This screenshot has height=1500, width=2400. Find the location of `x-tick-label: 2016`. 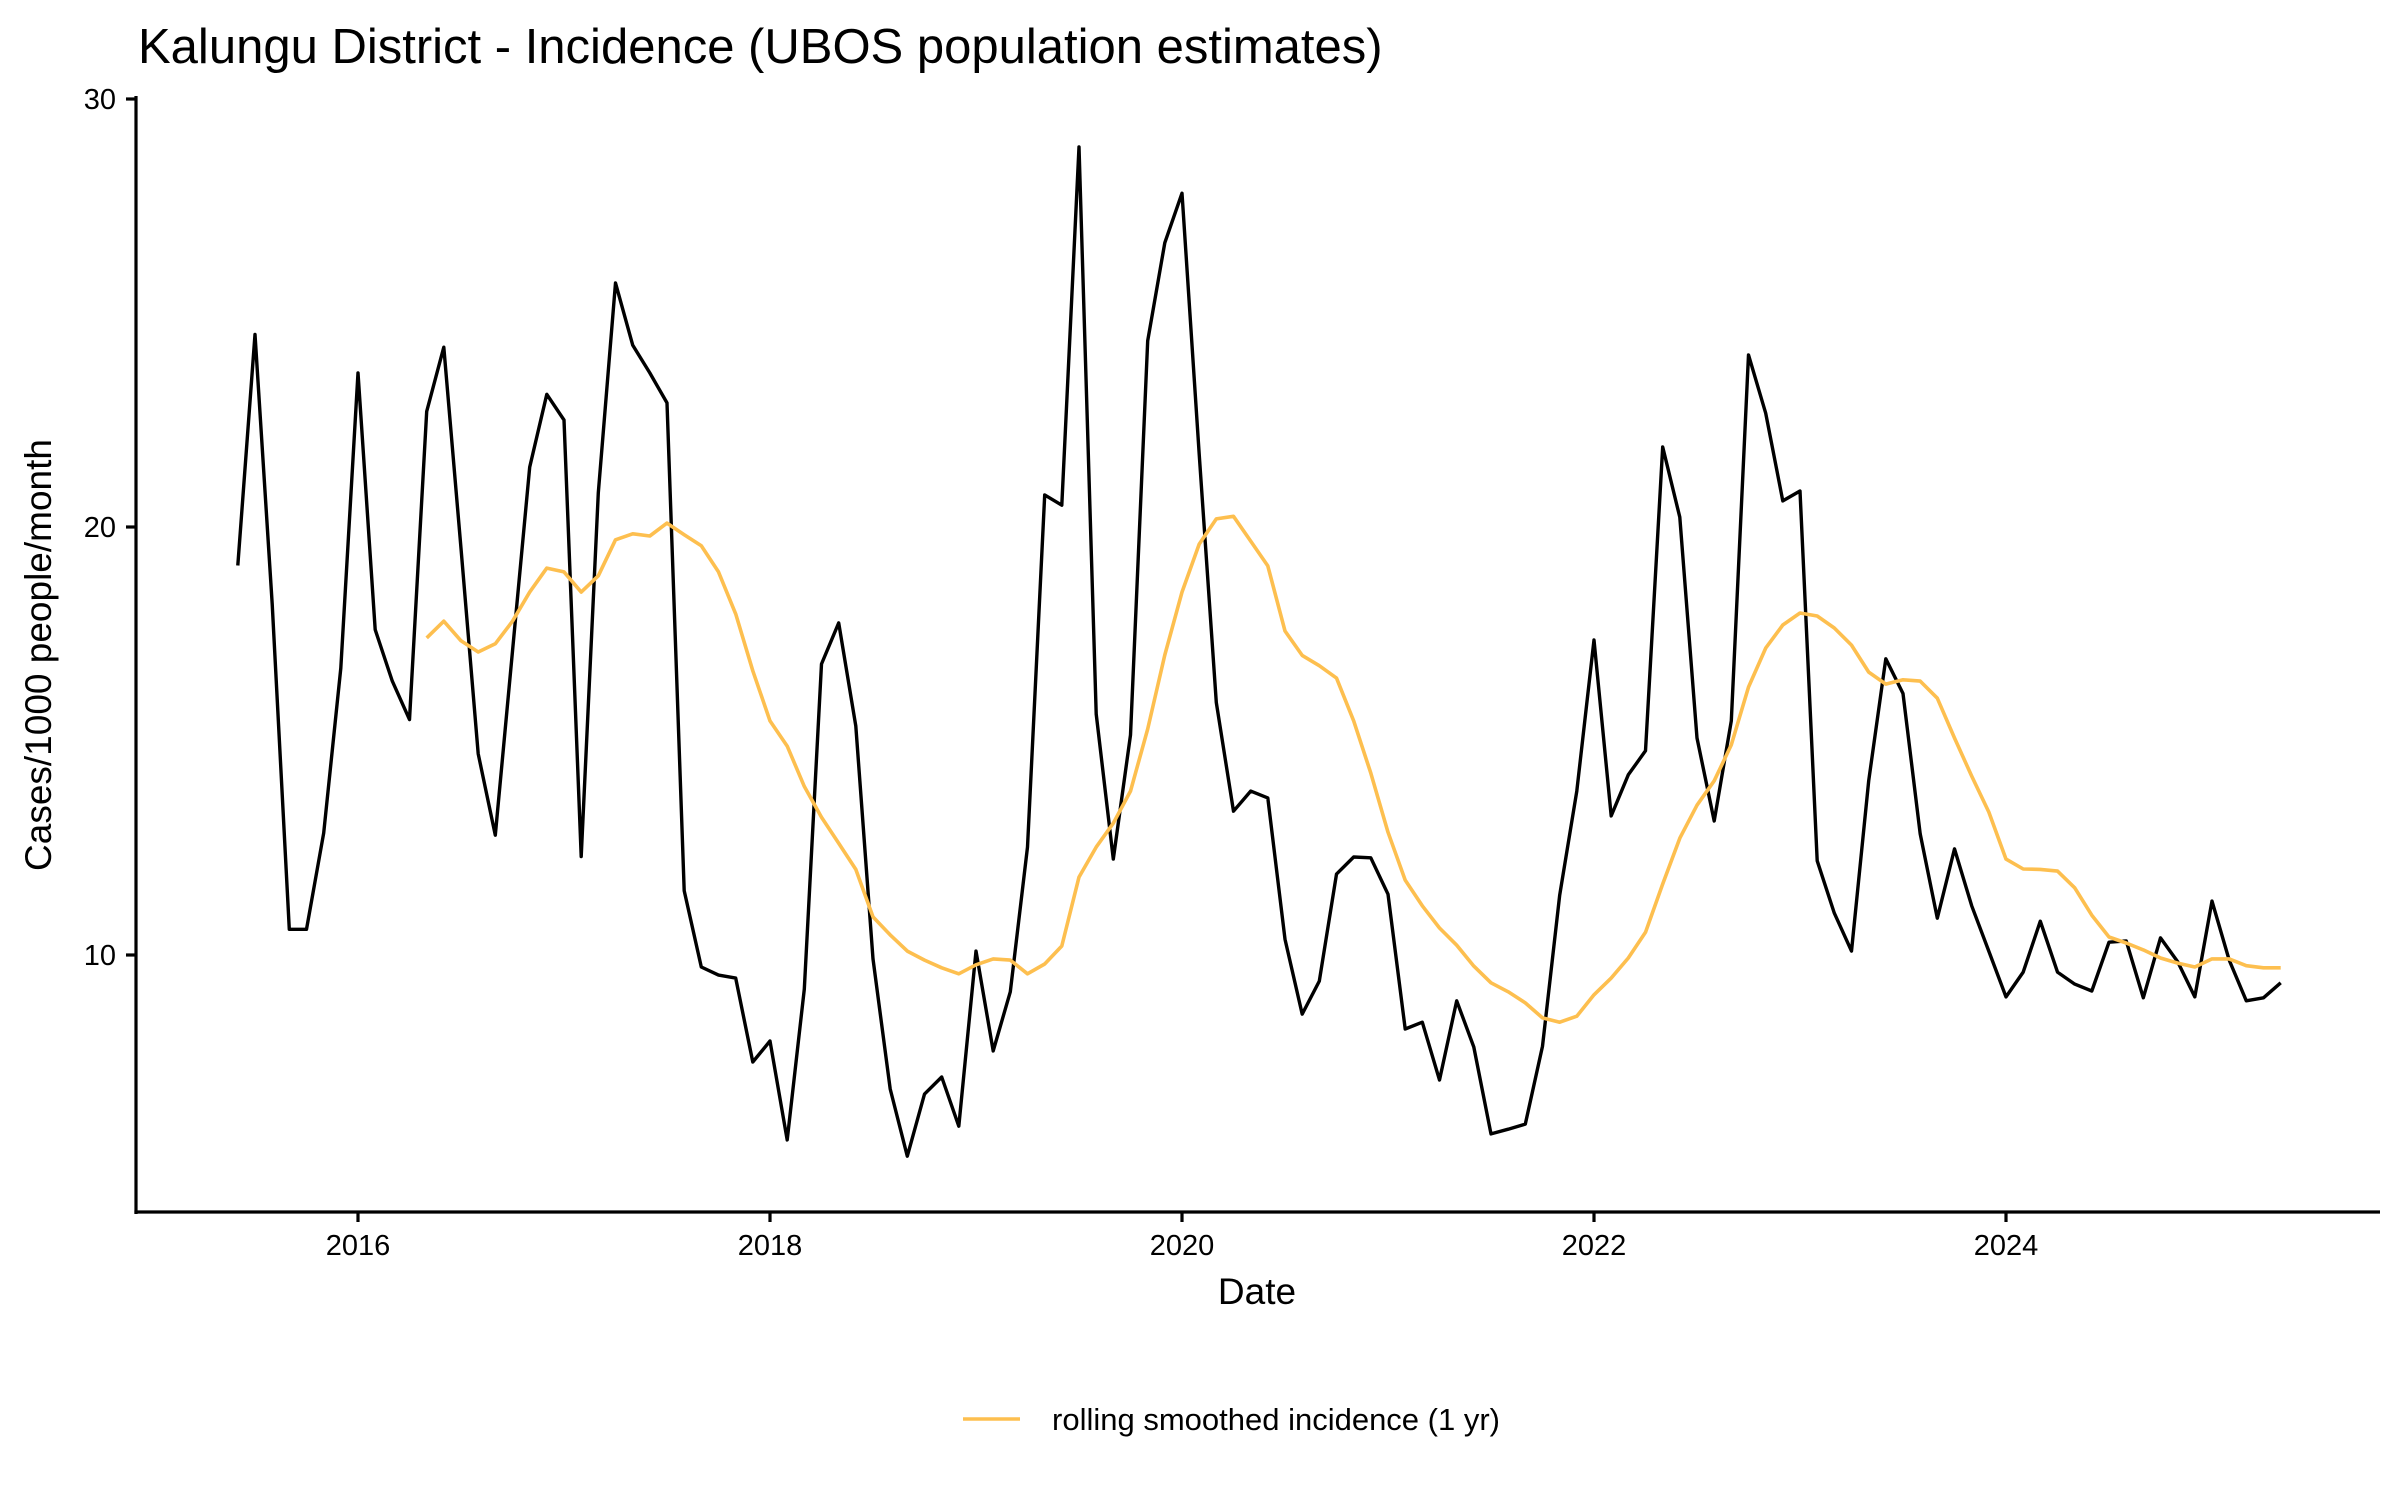

x-tick-label: 2016 is located at coordinates (358, 1246).